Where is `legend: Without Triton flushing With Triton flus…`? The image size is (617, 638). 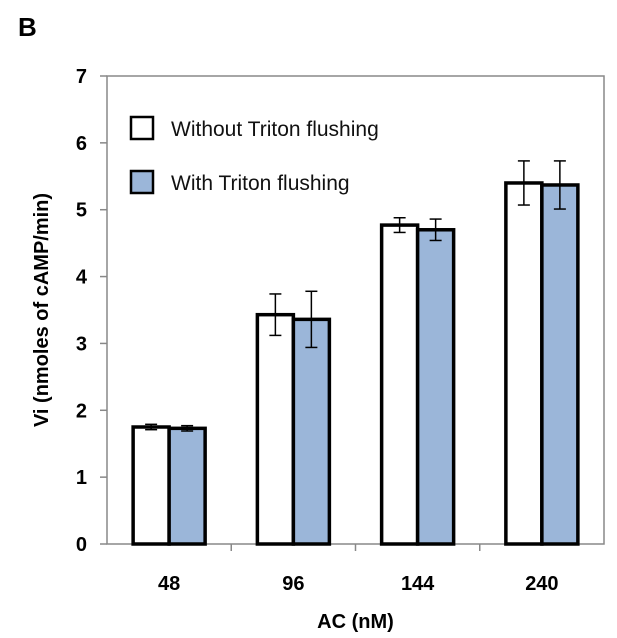 legend: Without Triton flushing With Triton flus… is located at coordinates (254, 155).